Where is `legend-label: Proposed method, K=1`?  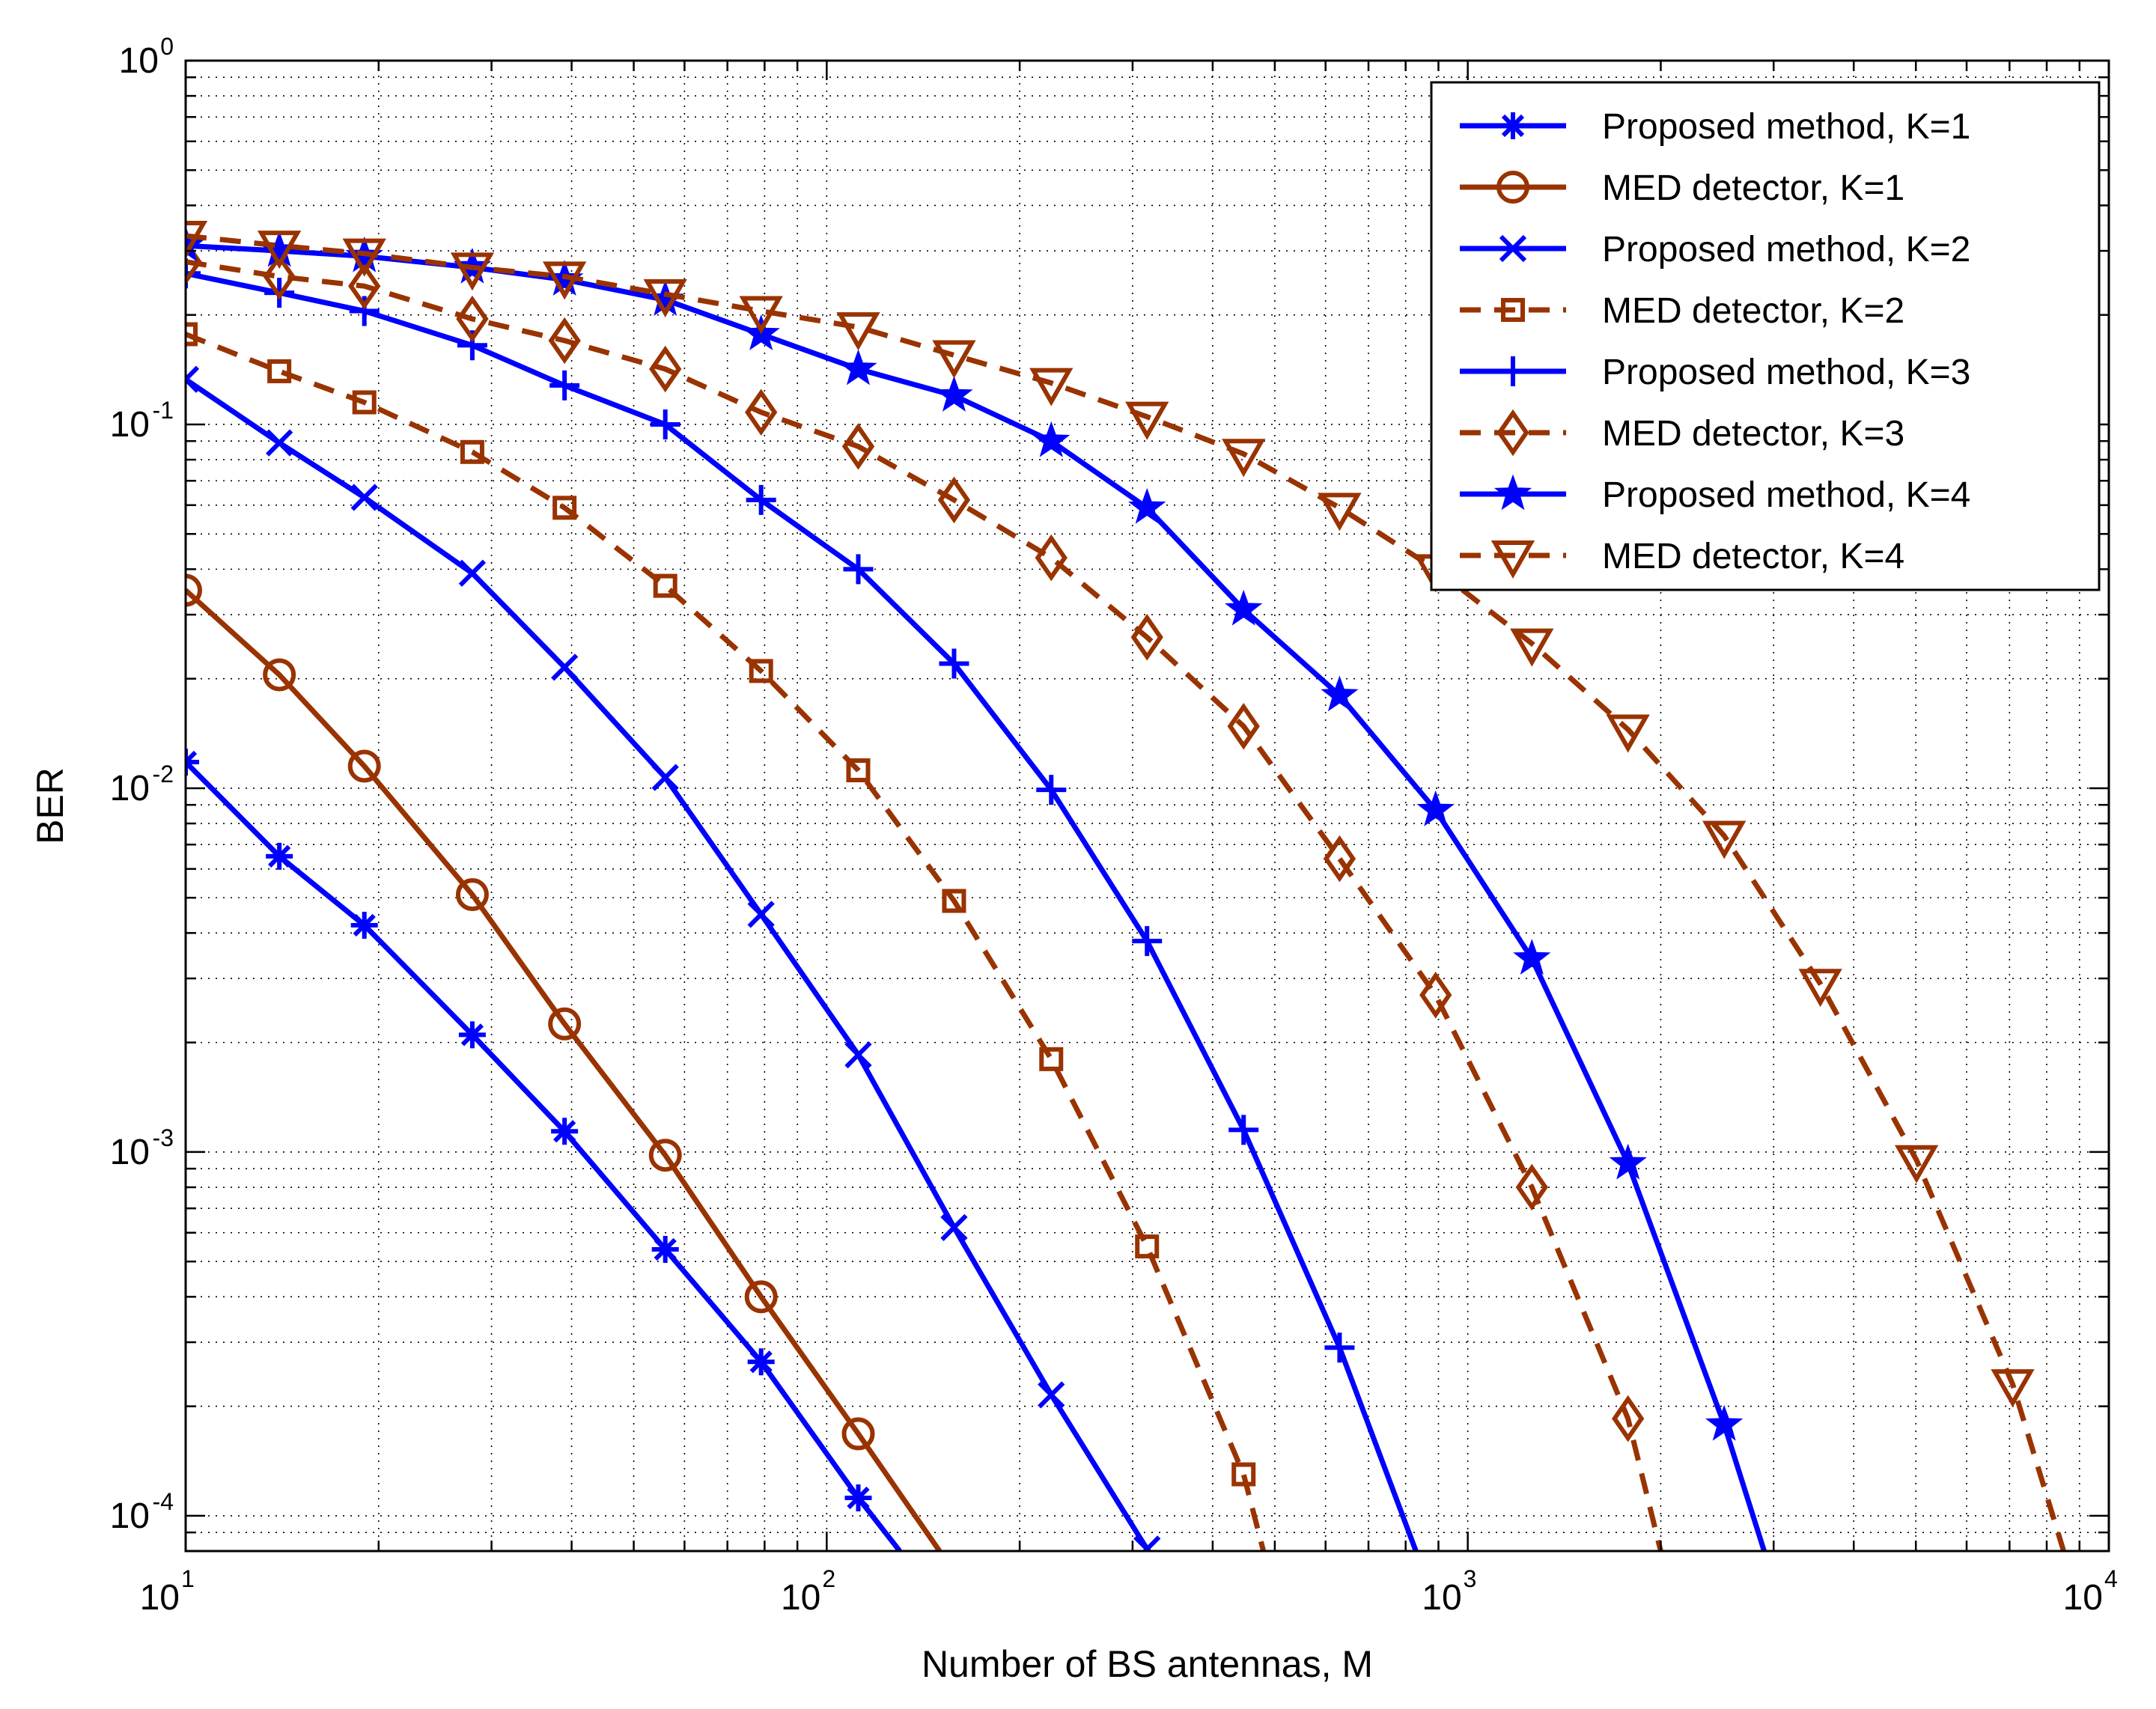 legend-label: Proposed method, K=1 is located at coordinates (1786, 127).